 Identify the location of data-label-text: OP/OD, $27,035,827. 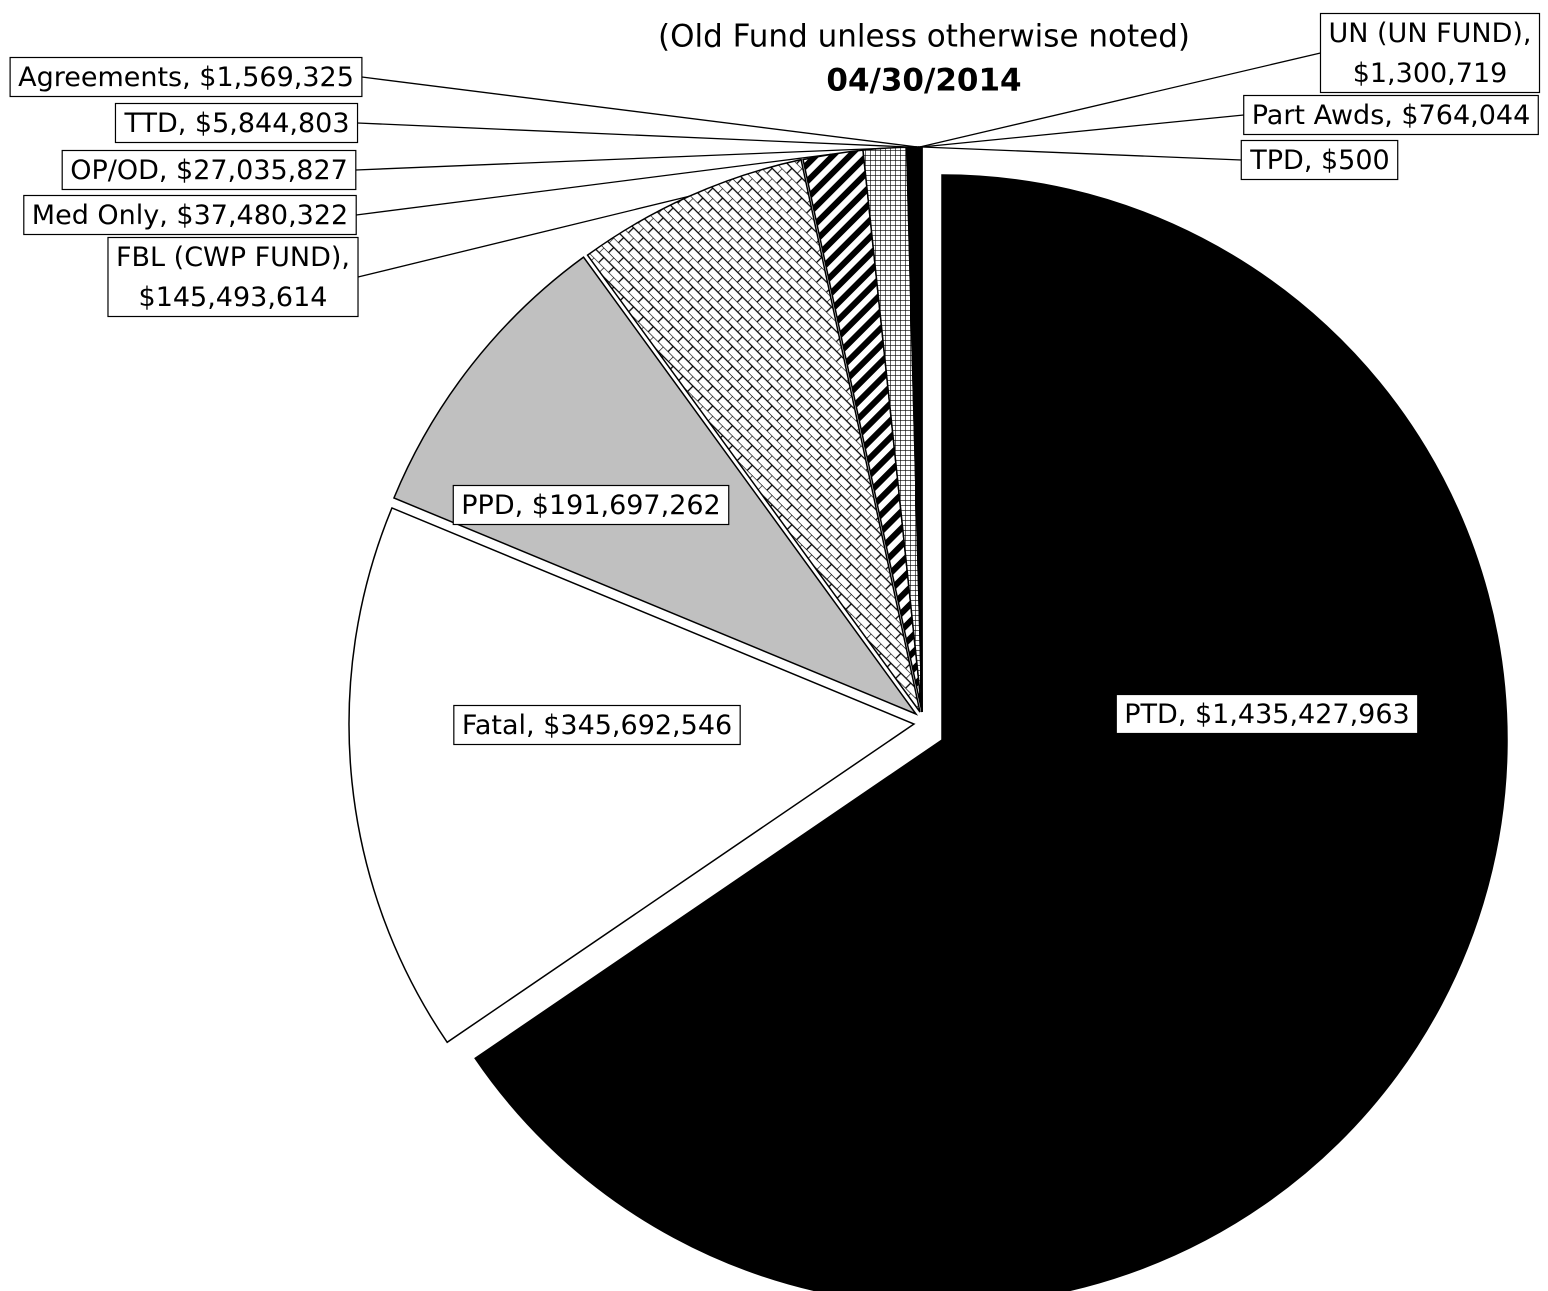
(209, 170).